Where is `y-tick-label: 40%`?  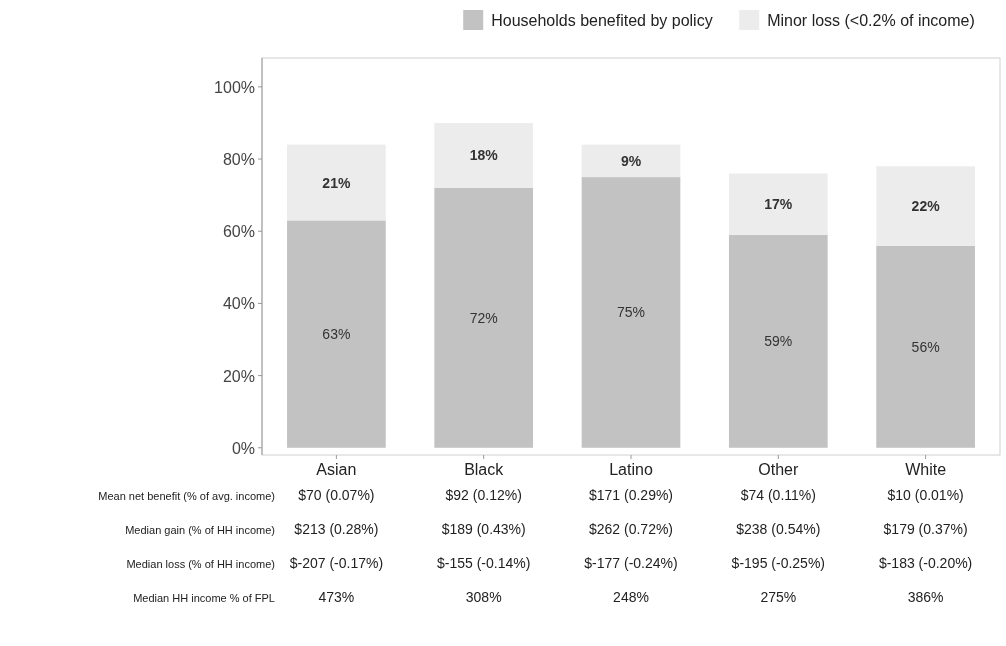 y-tick-label: 40% is located at coordinates (238, 304).